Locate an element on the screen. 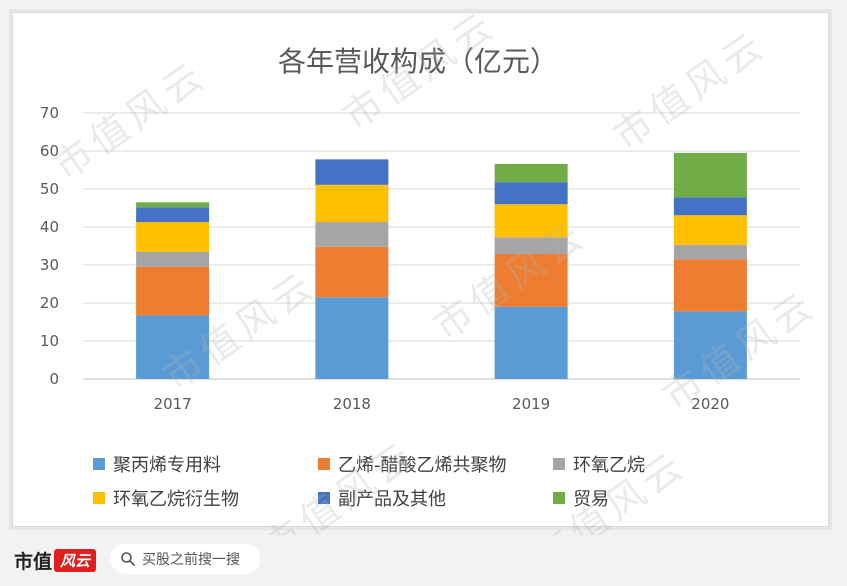  legend-label: 乙烯-醋酸乙烯共聚物 is located at coordinates (422, 465).